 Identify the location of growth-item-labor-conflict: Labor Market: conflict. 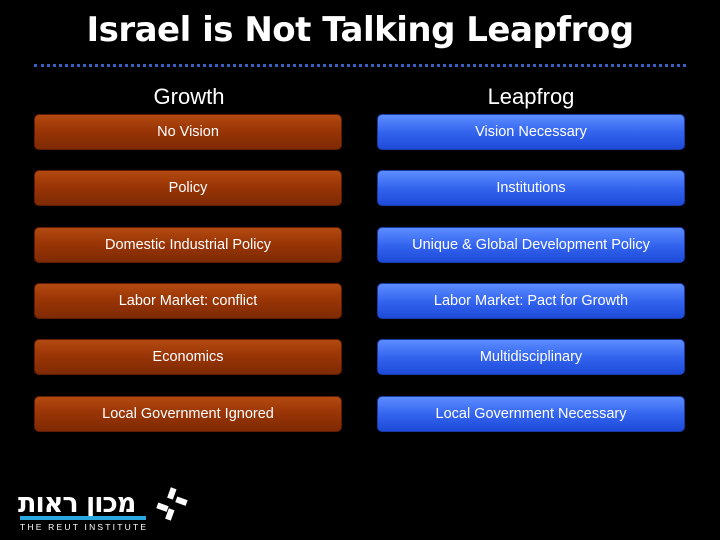
(188, 301).